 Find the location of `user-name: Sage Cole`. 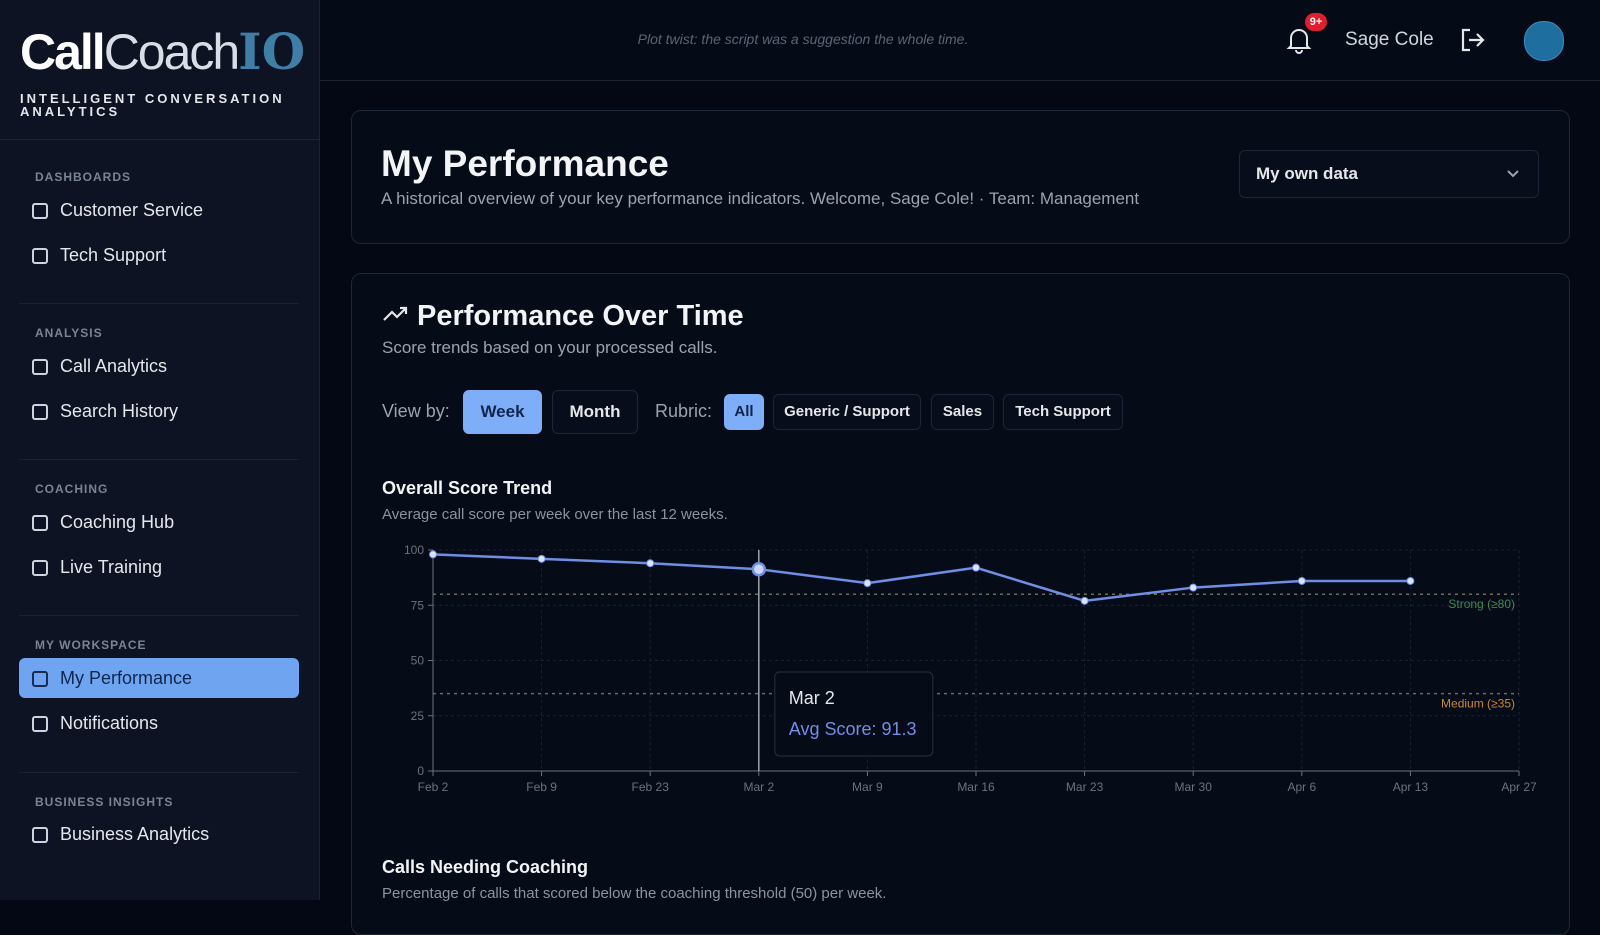

user-name: Sage Cole is located at coordinates (1389, 39).